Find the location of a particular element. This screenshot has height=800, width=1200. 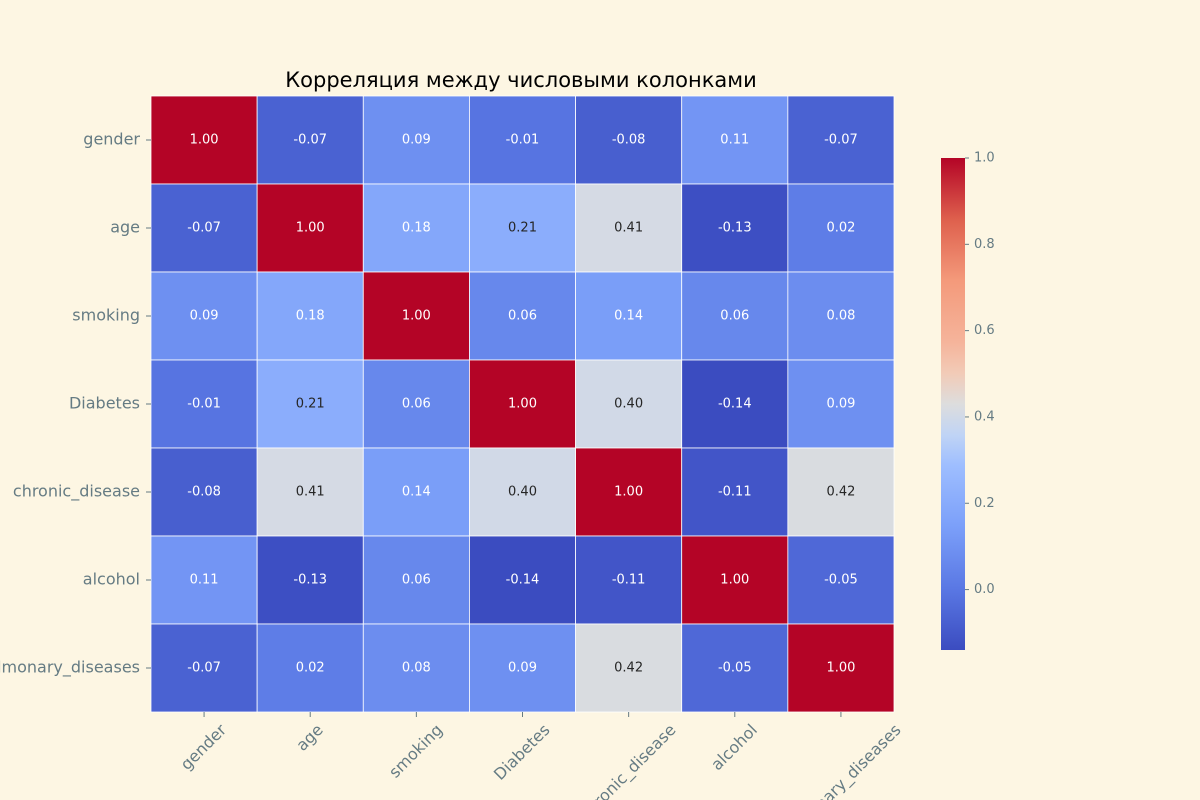

y-tick-label: Diabetes is located at coordinates (104, 403).